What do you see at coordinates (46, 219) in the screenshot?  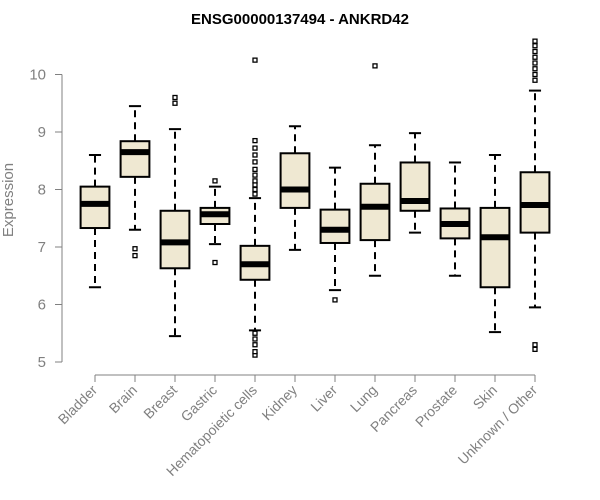 I see `y-axis: 5 6 7 8 9 10` at bounding box center [46, 219].